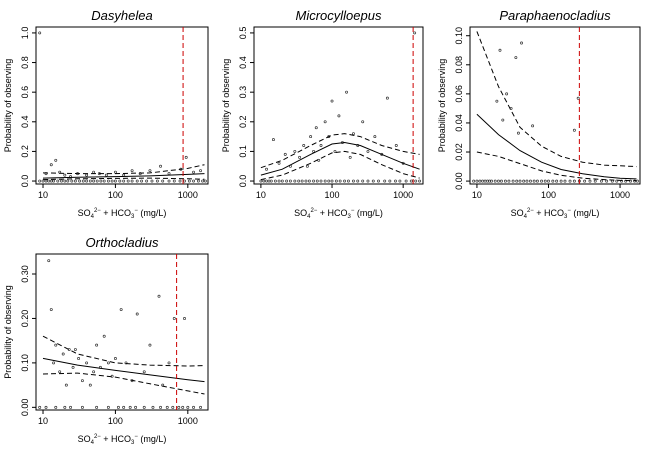 This screenshot has height=450, width=650. Describe the element at coordinates (309, 217) in the screenshot. I see `x-label-subscript: 4` at that location.